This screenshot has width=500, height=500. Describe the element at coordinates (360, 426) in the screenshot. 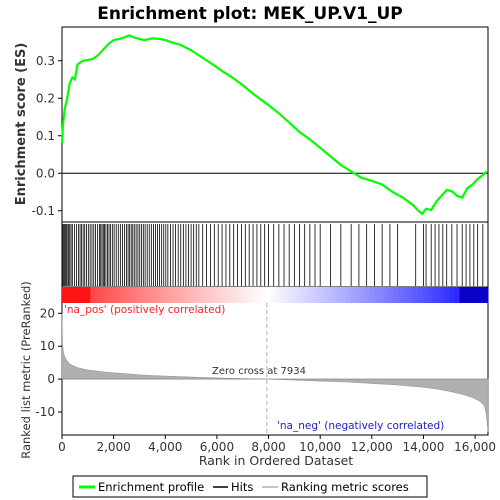

I see `neg-correlated-label: 'na_neg' (negatively correlated)` at that location.